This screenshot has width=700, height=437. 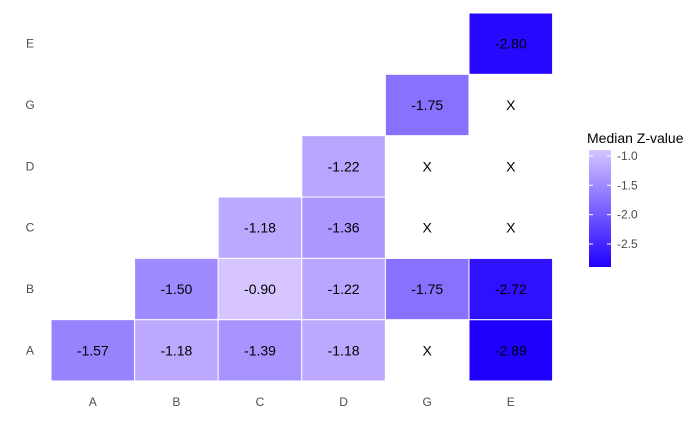 I want to click on heatmap-cell-E-B, so click(x=511, y=289).